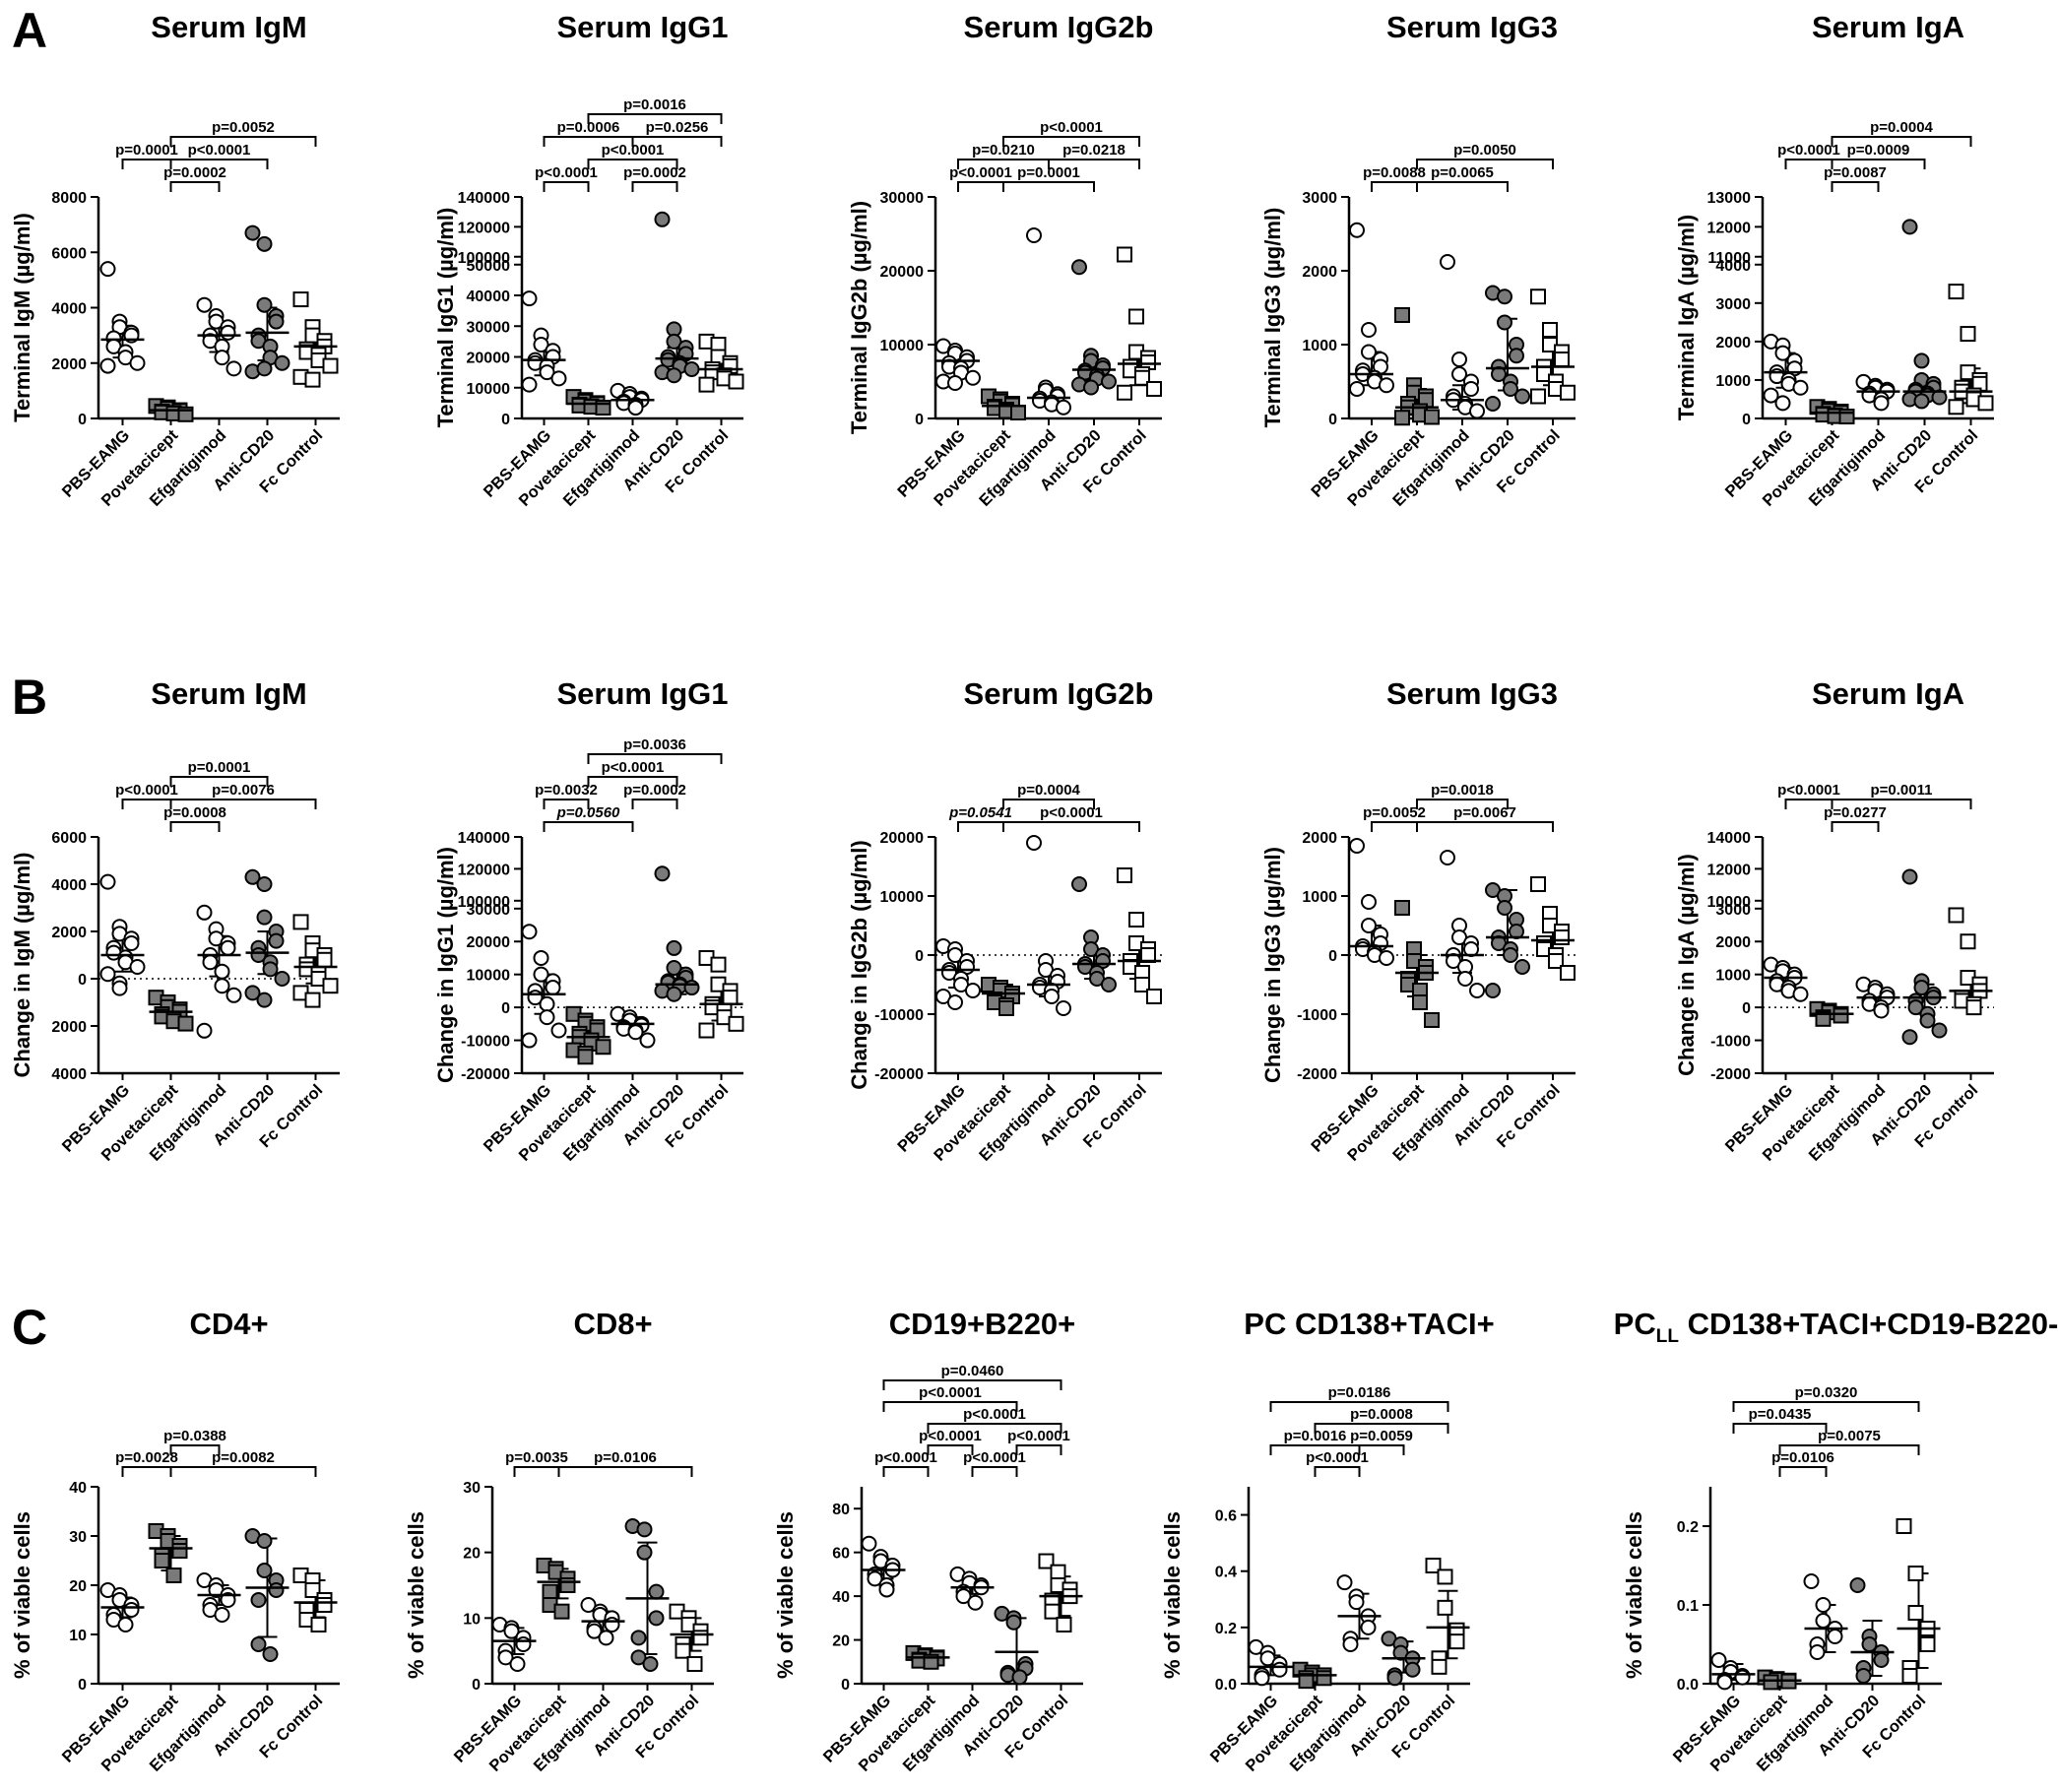 The width and height of the screenshot is (2058, 1792). What do you see at coordinates (1733, 304) in the screenshot?
I see `y-tick-label: 3000` at bounding box center [1733, 304].